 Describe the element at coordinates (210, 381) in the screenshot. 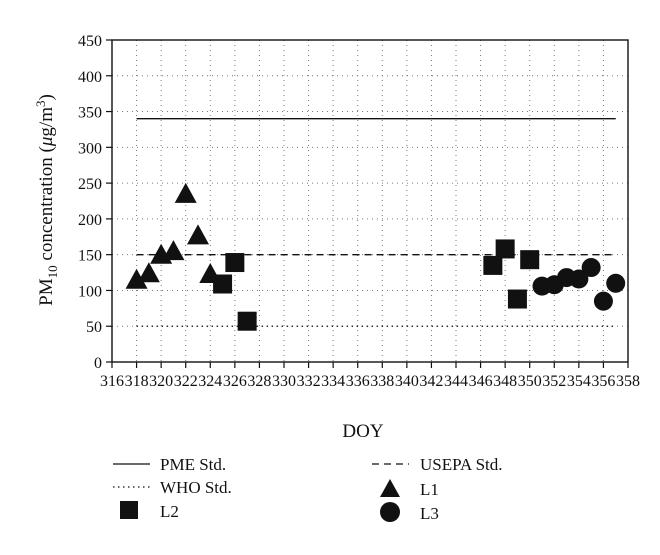

I see `x-tick-label: 324` at that location.